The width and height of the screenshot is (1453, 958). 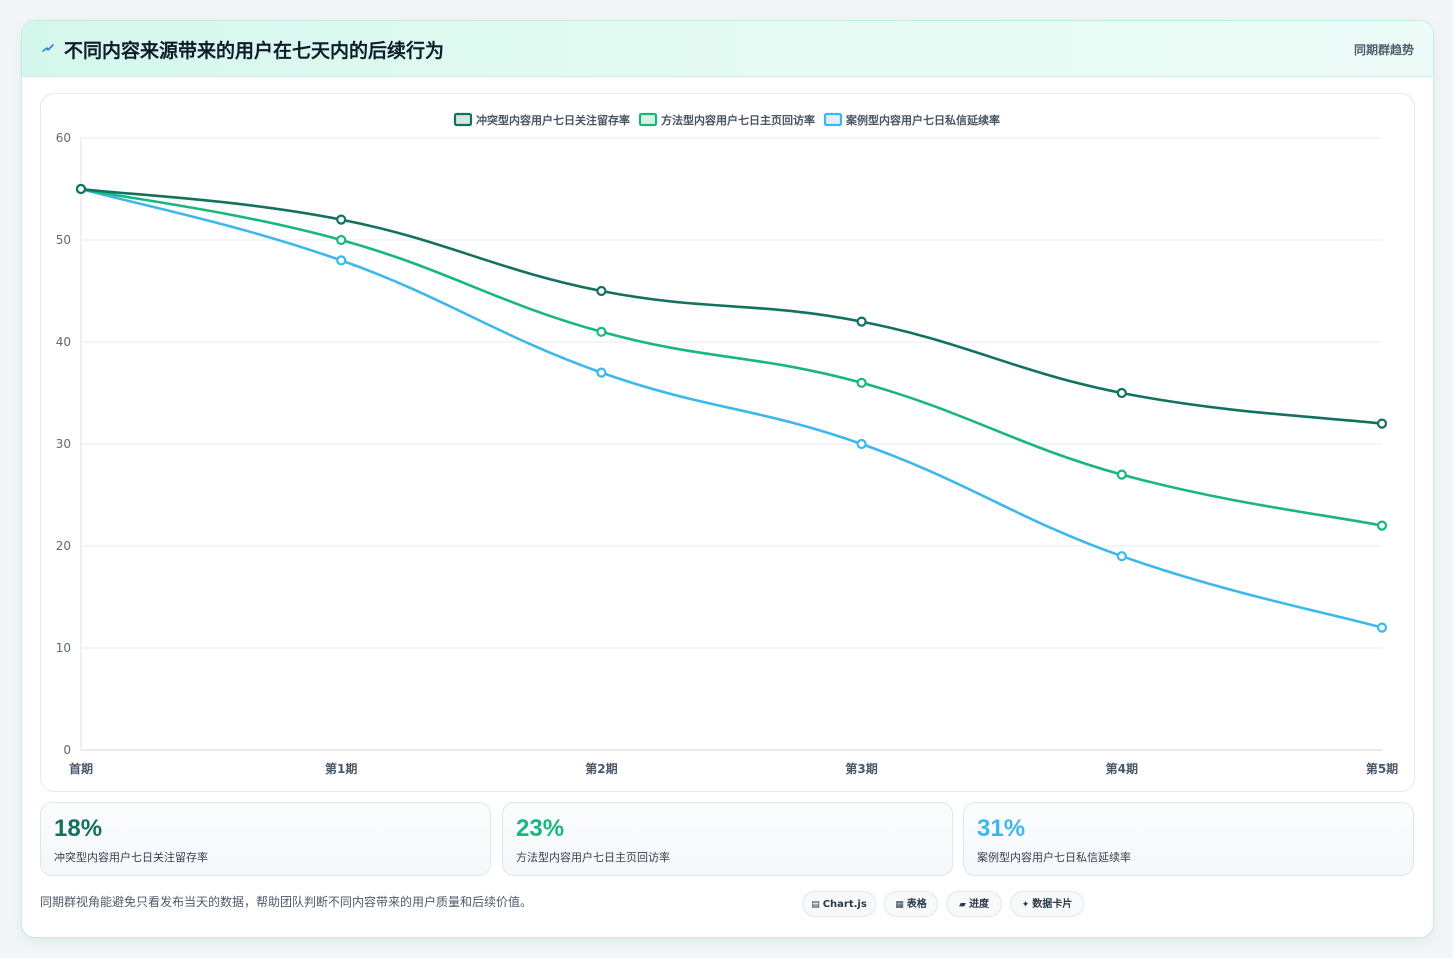 What do you see at coordinates (48, 48) in the screenshot?
I see `lightning-icon` at bounding box center [48, 48].